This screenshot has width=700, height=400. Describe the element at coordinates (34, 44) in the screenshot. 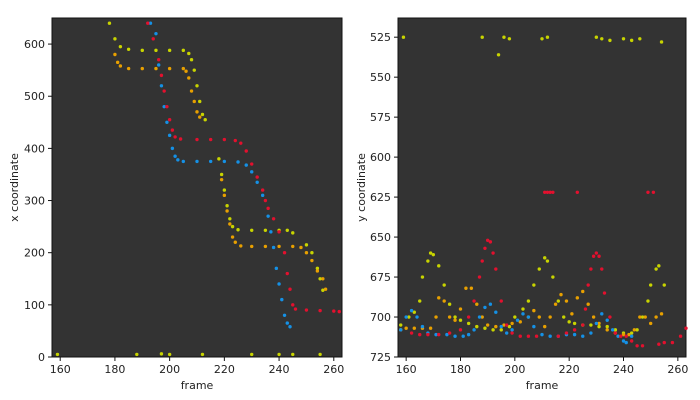

I see `y-tick-label: 600` at that location.